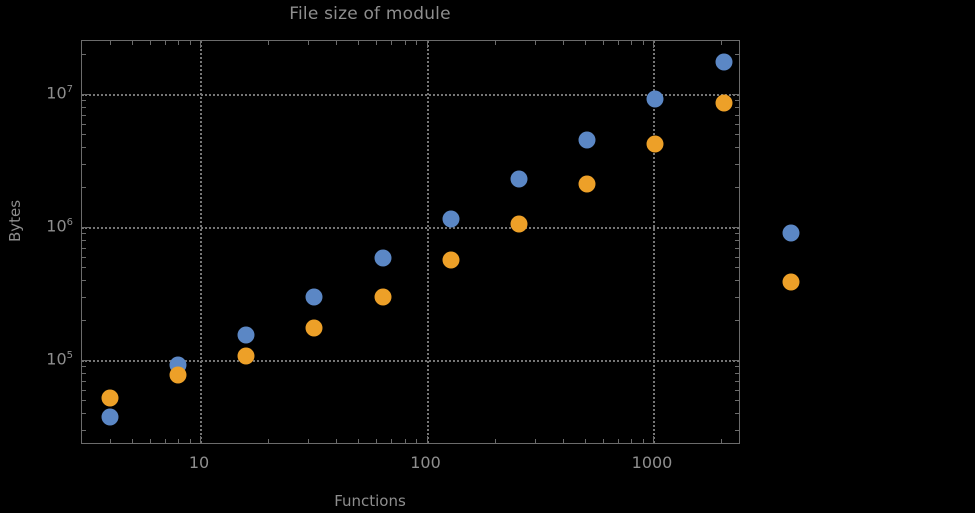 The width and height of the screenshot is (975, 513). Describe the element at coordinates (425, 462) in the screenshot. I see `x-tick-label-100: 100` at that location.